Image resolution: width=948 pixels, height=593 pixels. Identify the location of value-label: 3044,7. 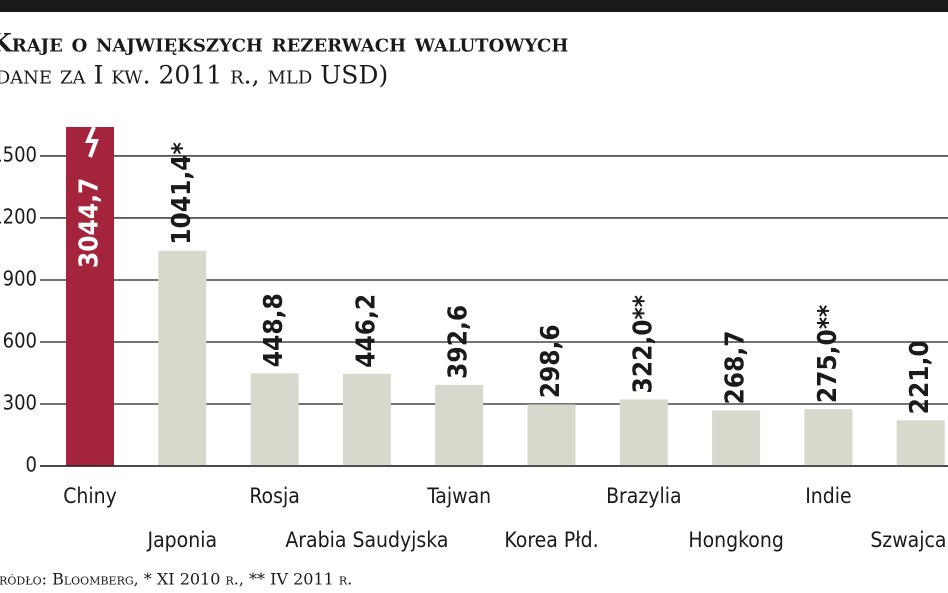
(90, 223).